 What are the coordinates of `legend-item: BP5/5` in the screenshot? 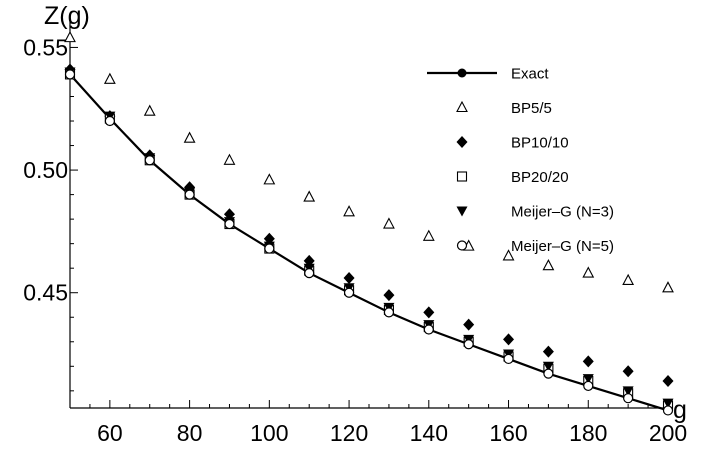 It's located at (504, 108).